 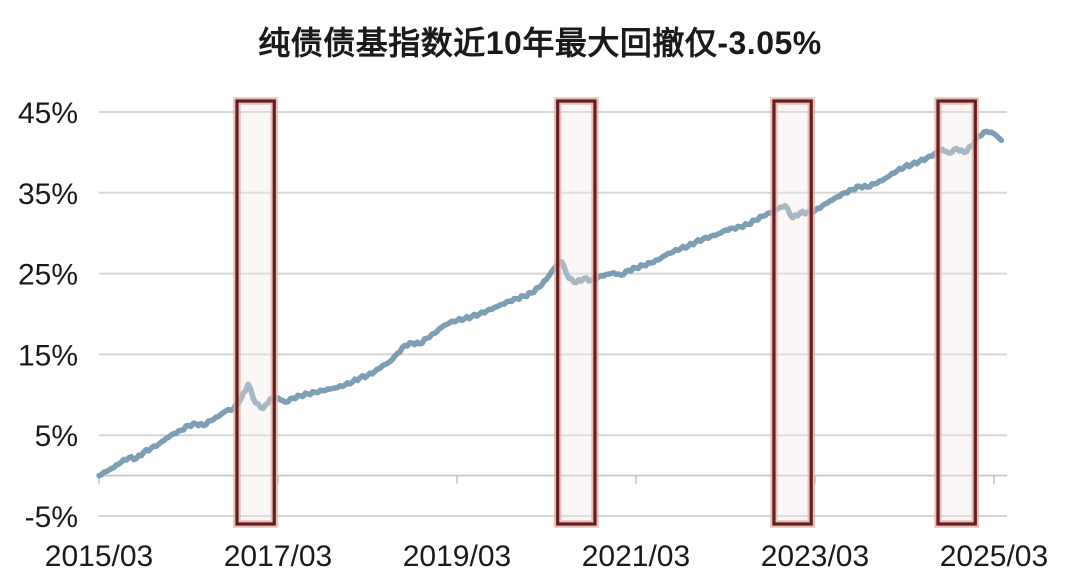 What do you see at coordinates (278, 556) in the screenshot?
I see `x-axis-label: 2017/03` at bounding box center [278, 556].